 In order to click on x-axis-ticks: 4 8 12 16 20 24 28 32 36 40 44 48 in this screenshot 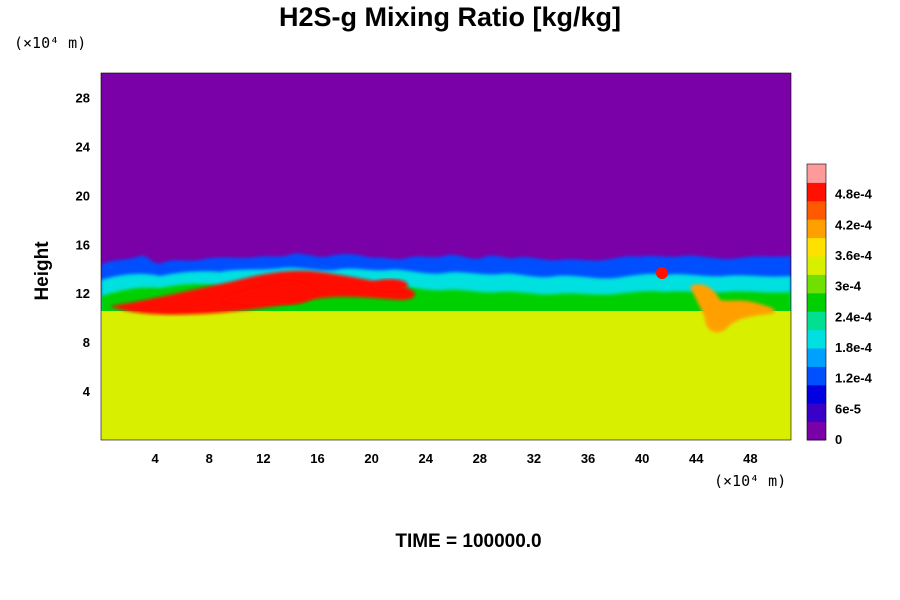, I will do `click(455, 458)`.